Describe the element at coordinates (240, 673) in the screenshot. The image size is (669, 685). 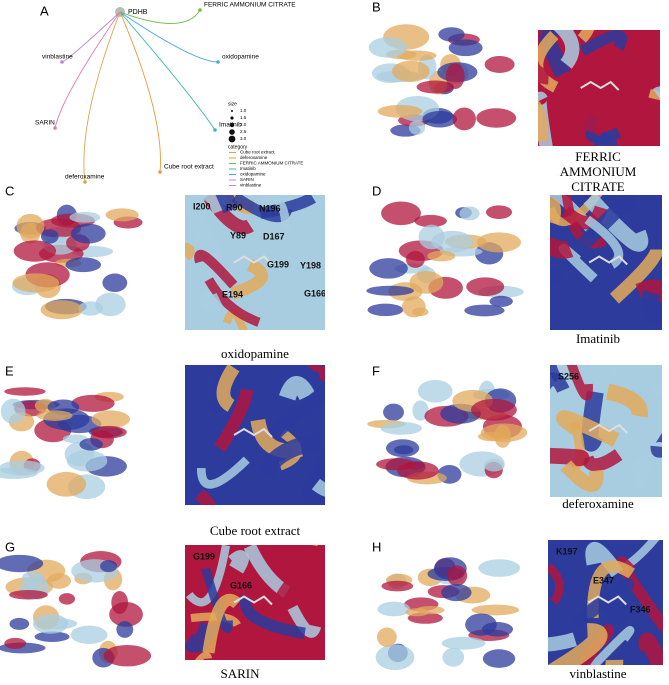
I see `panel-caption: SARIN` at that location.